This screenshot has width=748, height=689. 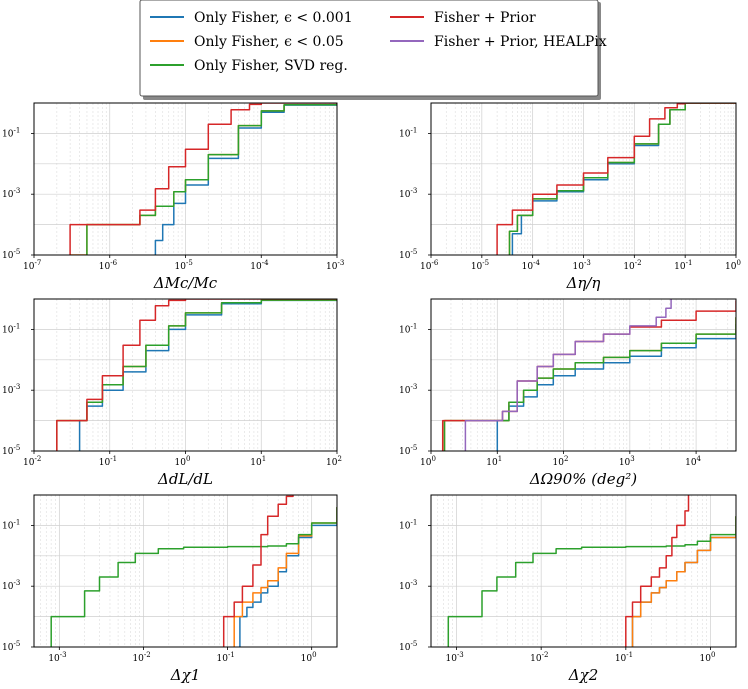 What do you see at coordinates (693, 461) in the screenshot?
I see `x-tick-label: 10⁴` at bounding box center [693, 461].